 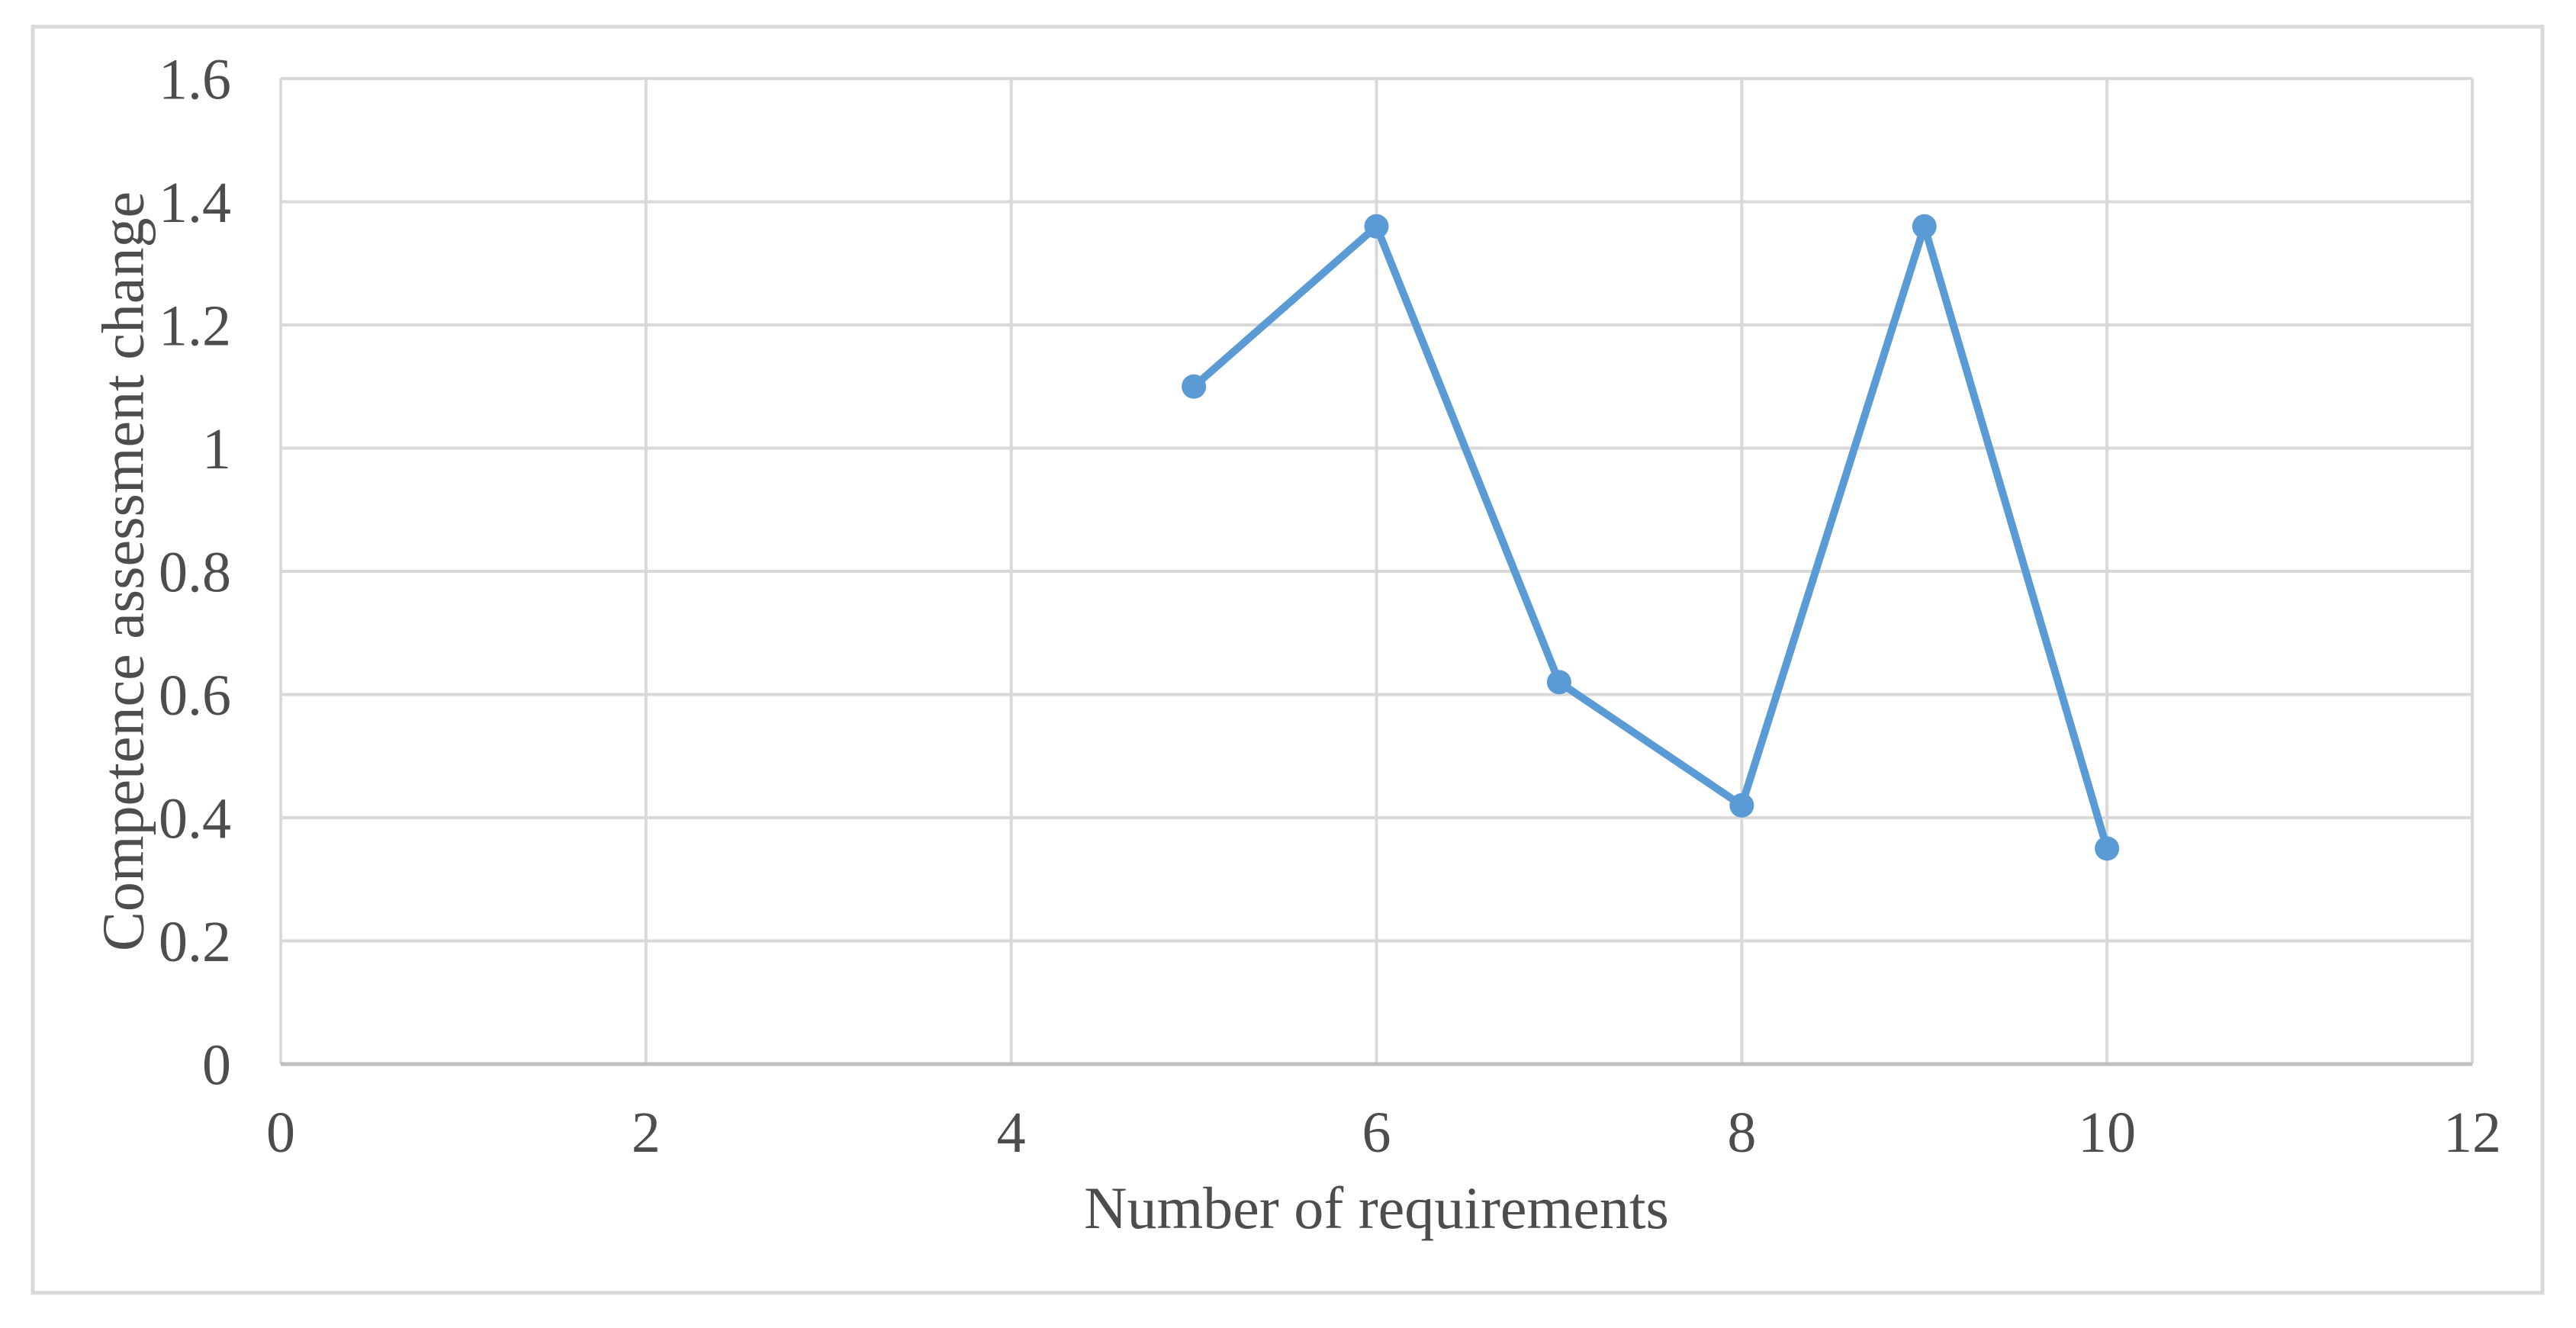 What do you see at coordinates (195, 573) in the screenshot?
I see `y-tick-label: 0.8` at bounding box center [195, 573].